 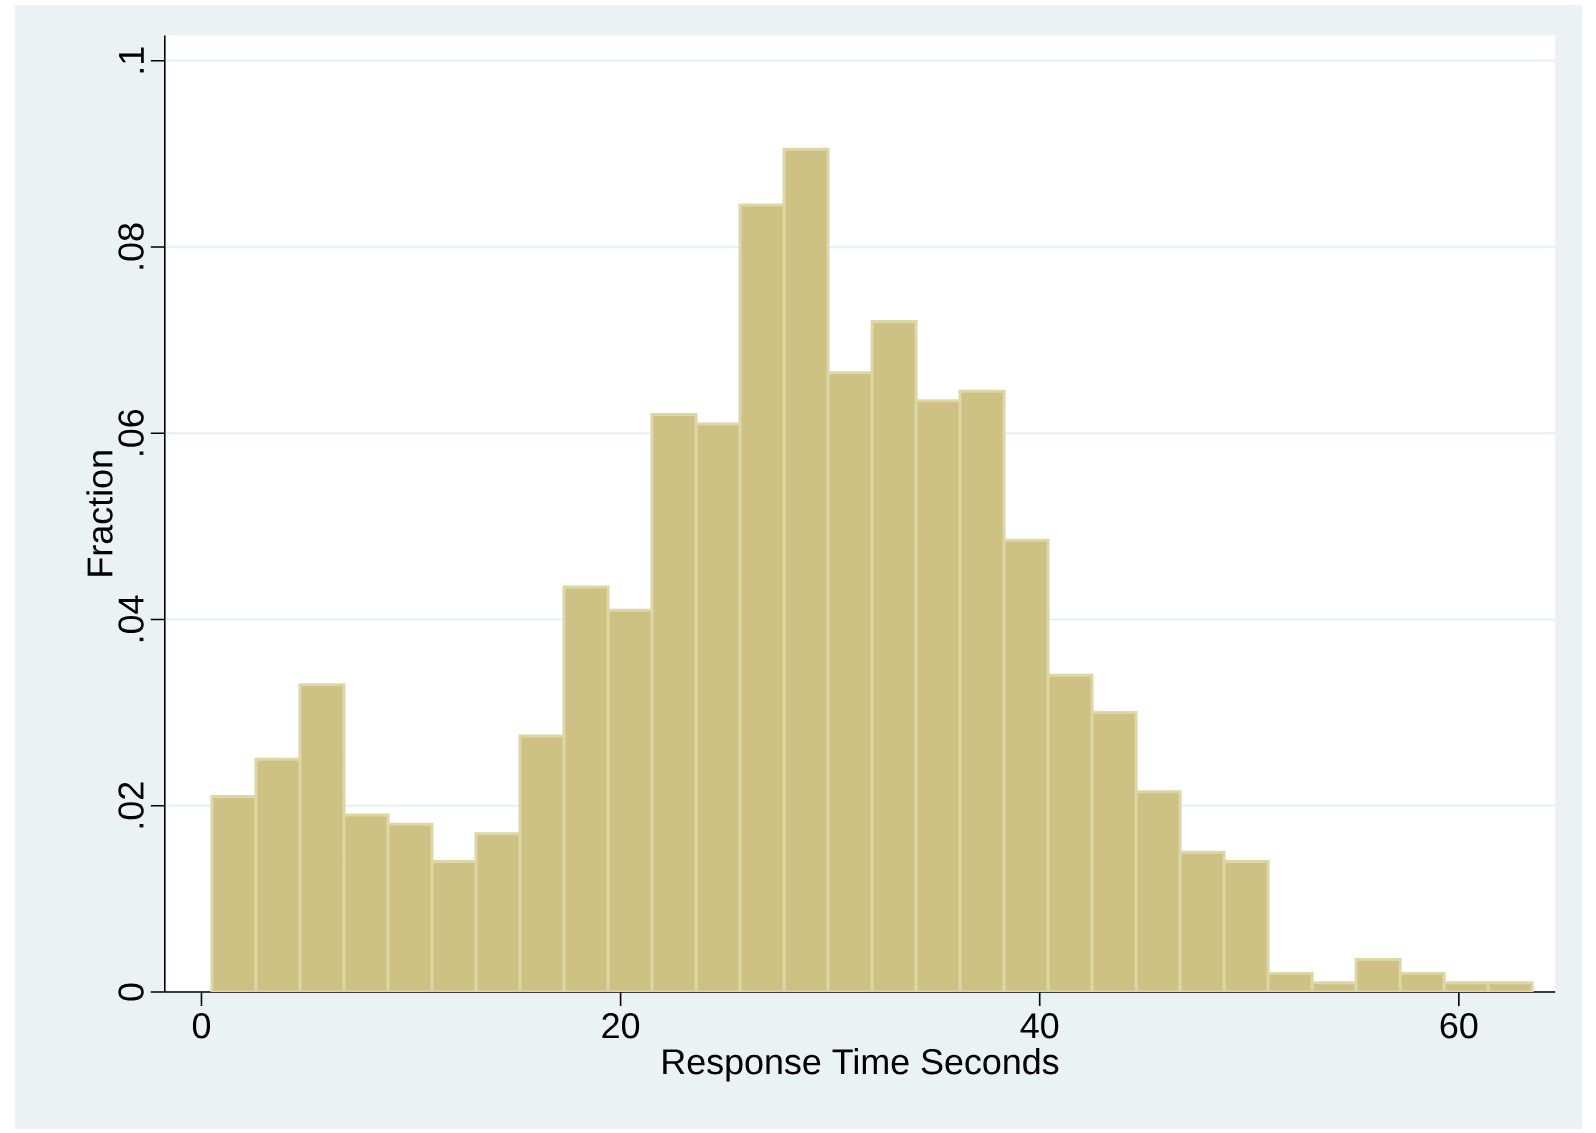 What do you see at coordinates (131, 246) in the screenshot?
I see `y-tick-label: .08` at bounding box center [131, 246].